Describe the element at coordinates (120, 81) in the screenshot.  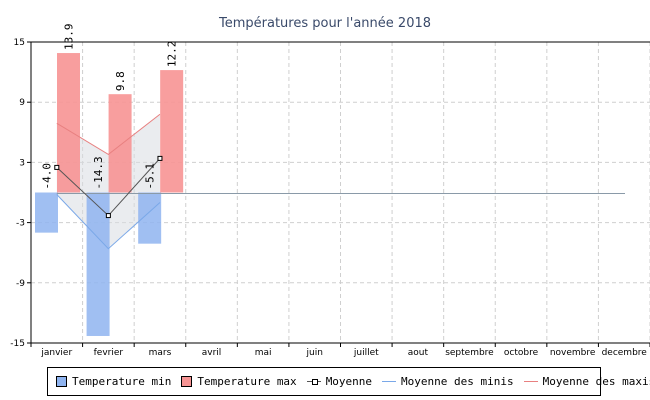
I see `data-label-max: 9.8` at that location.